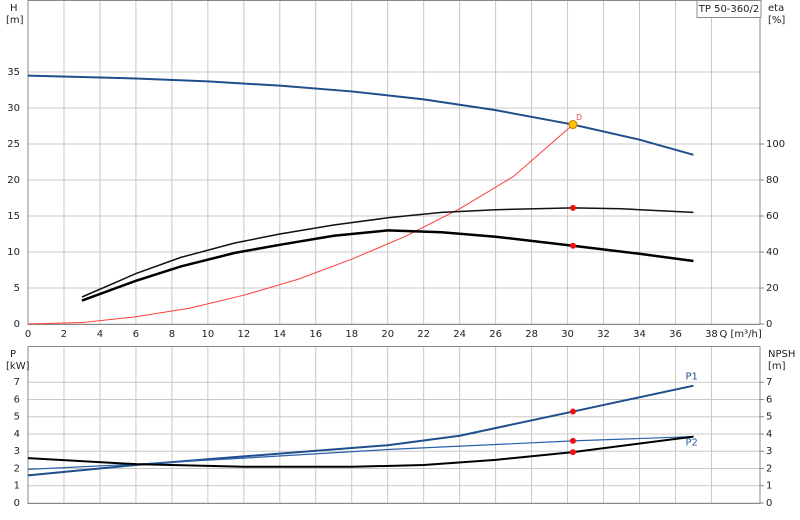 This screenshot has height=520, width=800. Describe the element at coordinates (279, 334) in the screenshot. I see `x-tick-label: 14` at that location.